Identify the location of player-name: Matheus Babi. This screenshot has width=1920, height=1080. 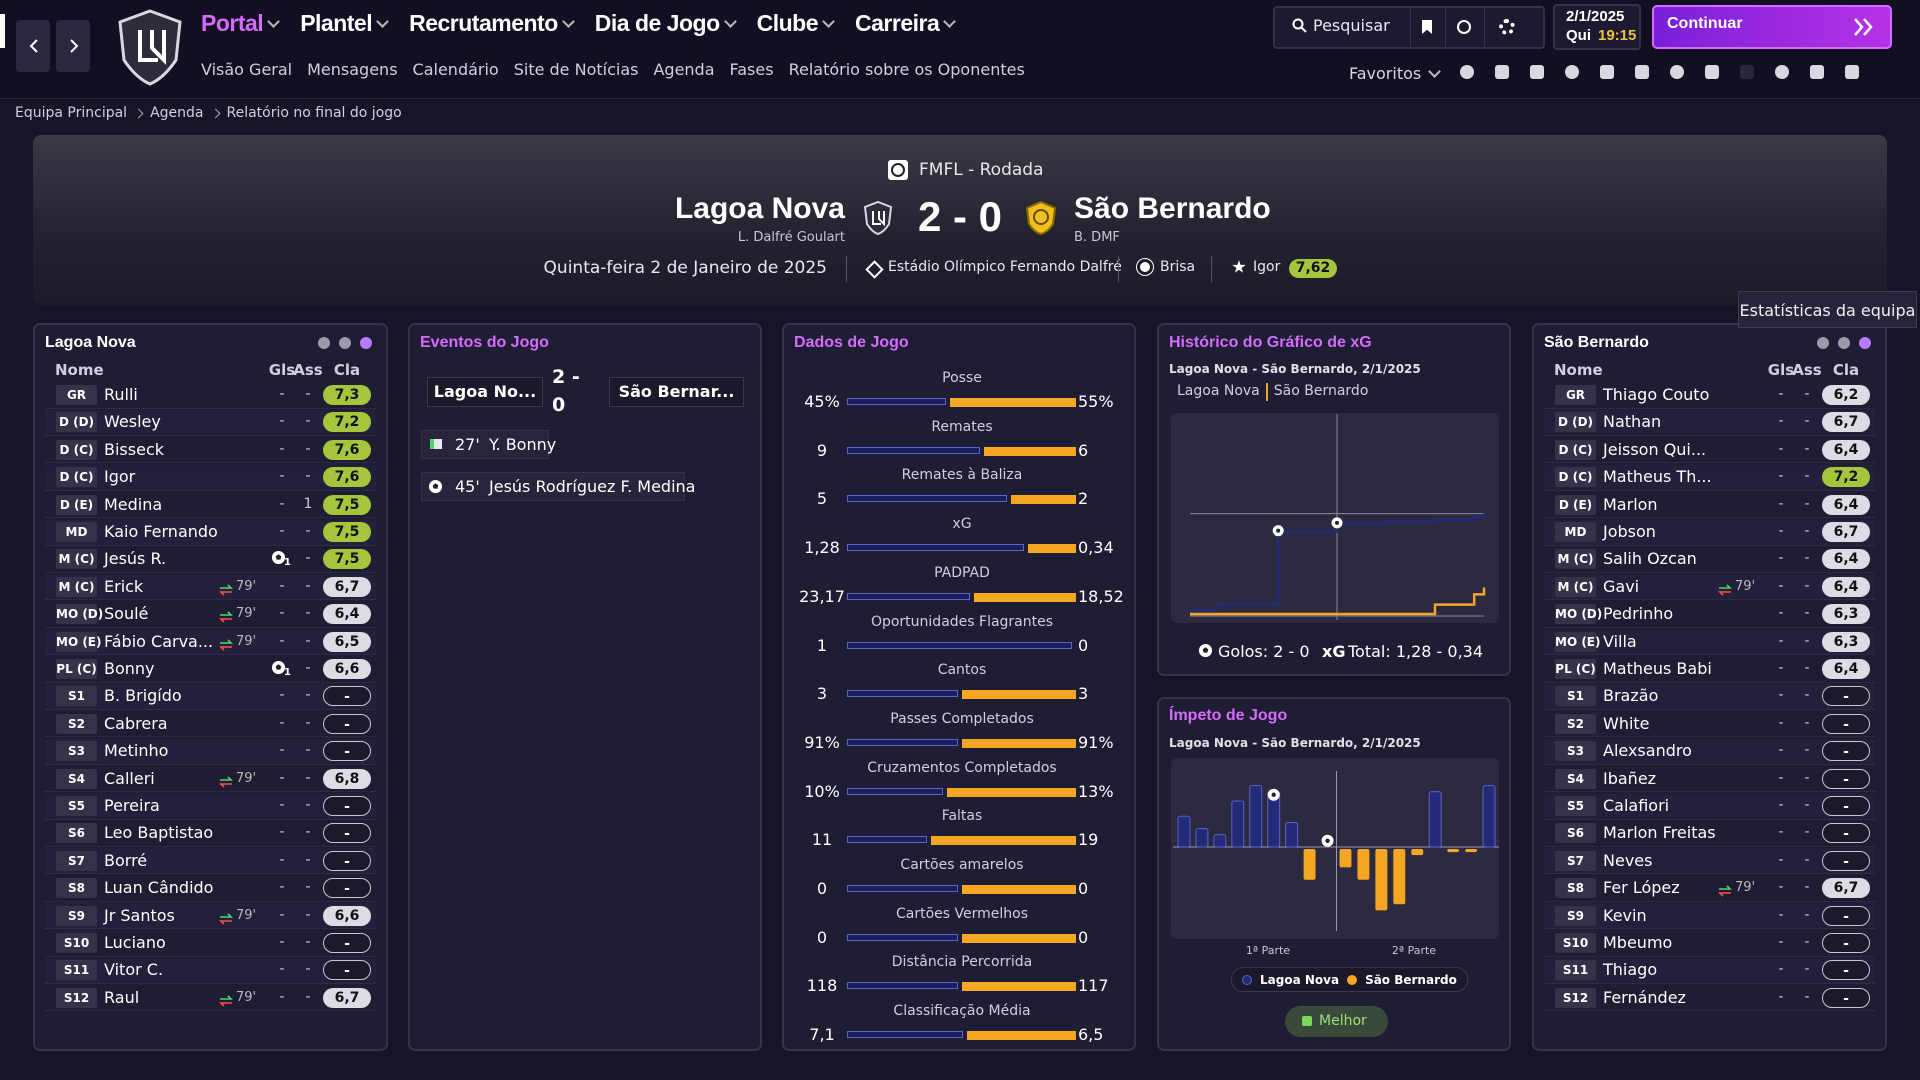
(1657, 668).